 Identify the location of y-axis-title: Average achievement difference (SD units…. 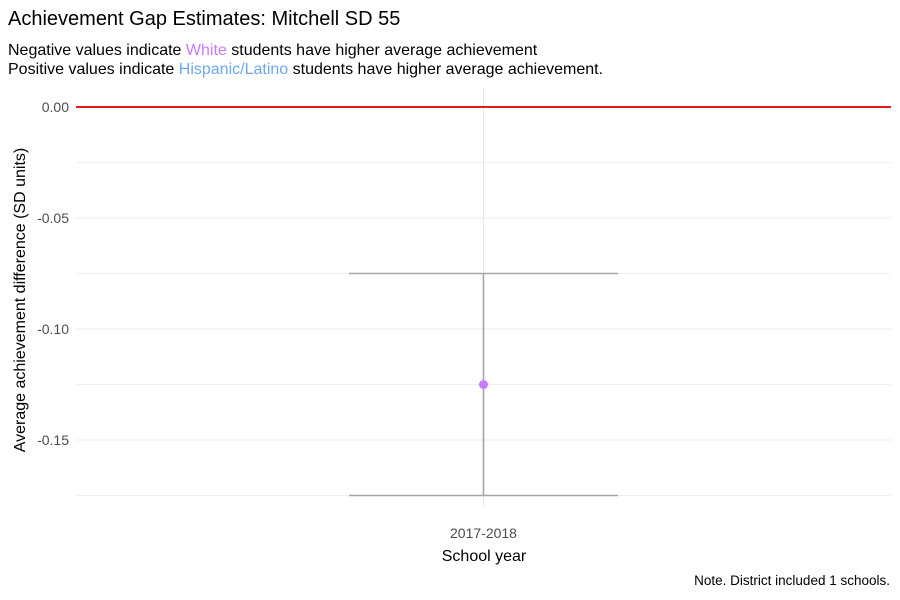
(20, 300).